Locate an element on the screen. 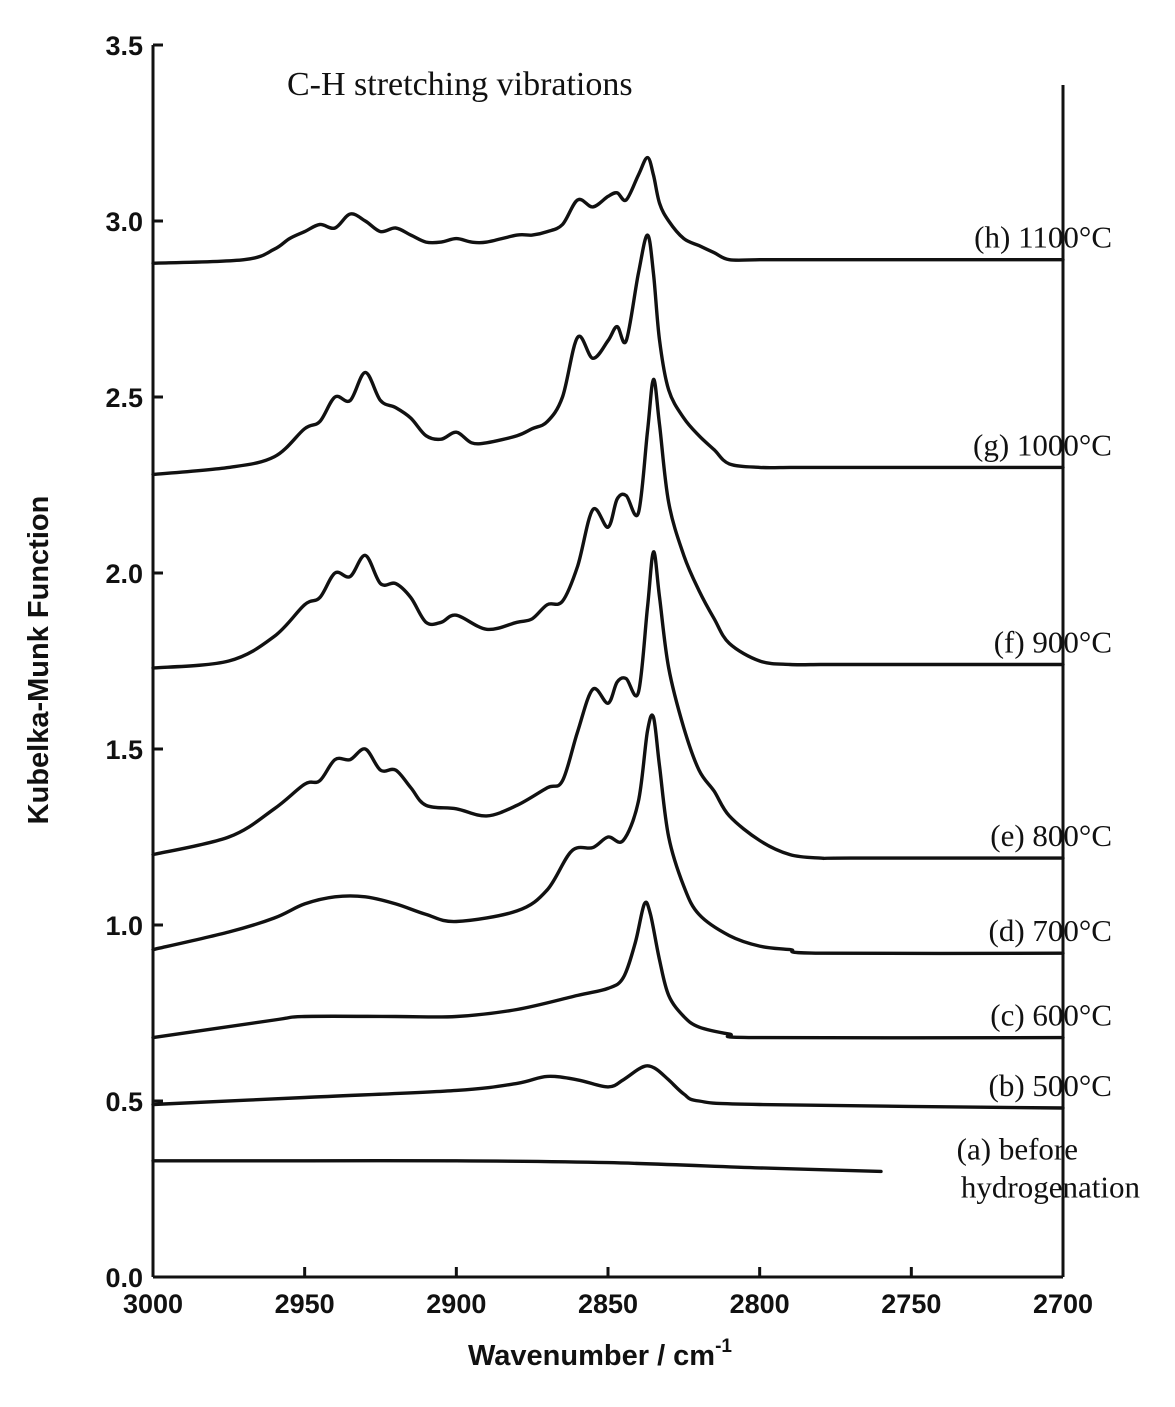 Image resolution: width=1175 pixels, height=1407 pixels. series-label: (a) before is located at coordinates (1017, 1148).